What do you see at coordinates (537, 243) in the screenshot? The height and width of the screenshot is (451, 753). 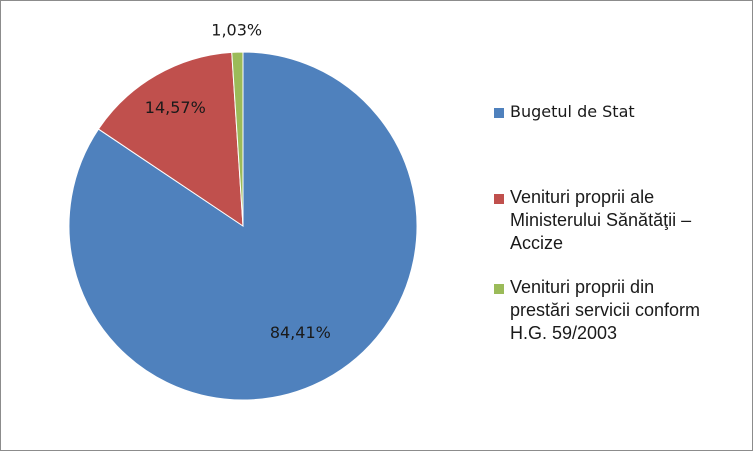 I see `legend-line: Accize` at bounding box center [537, 243].